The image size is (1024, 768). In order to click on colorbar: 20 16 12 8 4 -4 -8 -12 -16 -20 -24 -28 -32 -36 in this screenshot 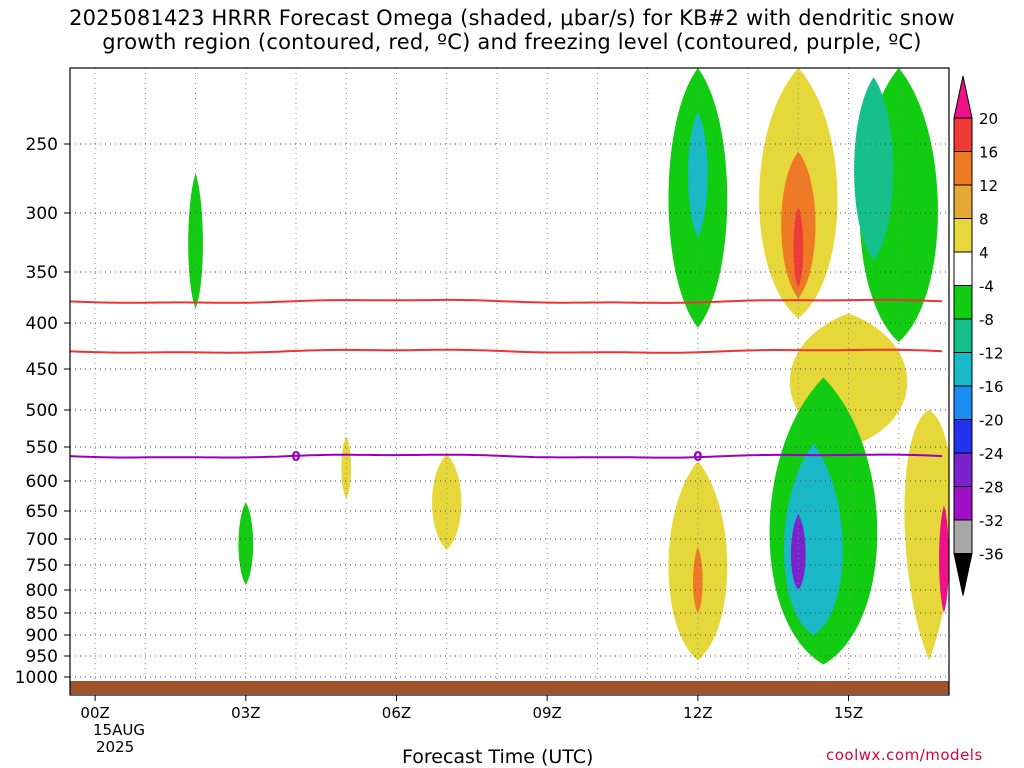, I will do `click(978, 335)`.